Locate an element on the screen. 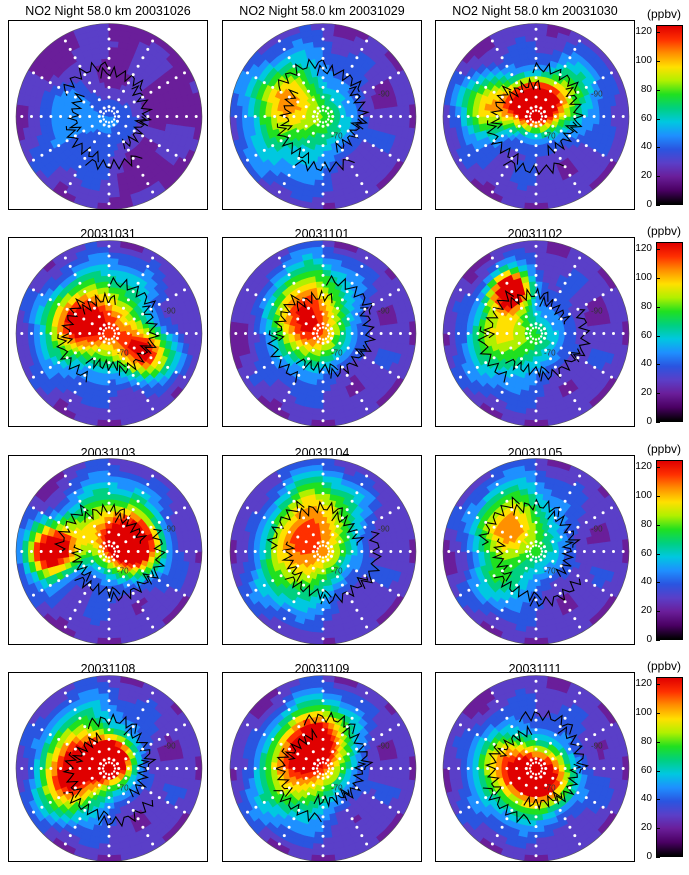 This screenshot has height=875, width=689. polar-map-panel: -90 -70 is located at coordinates (322, 332).